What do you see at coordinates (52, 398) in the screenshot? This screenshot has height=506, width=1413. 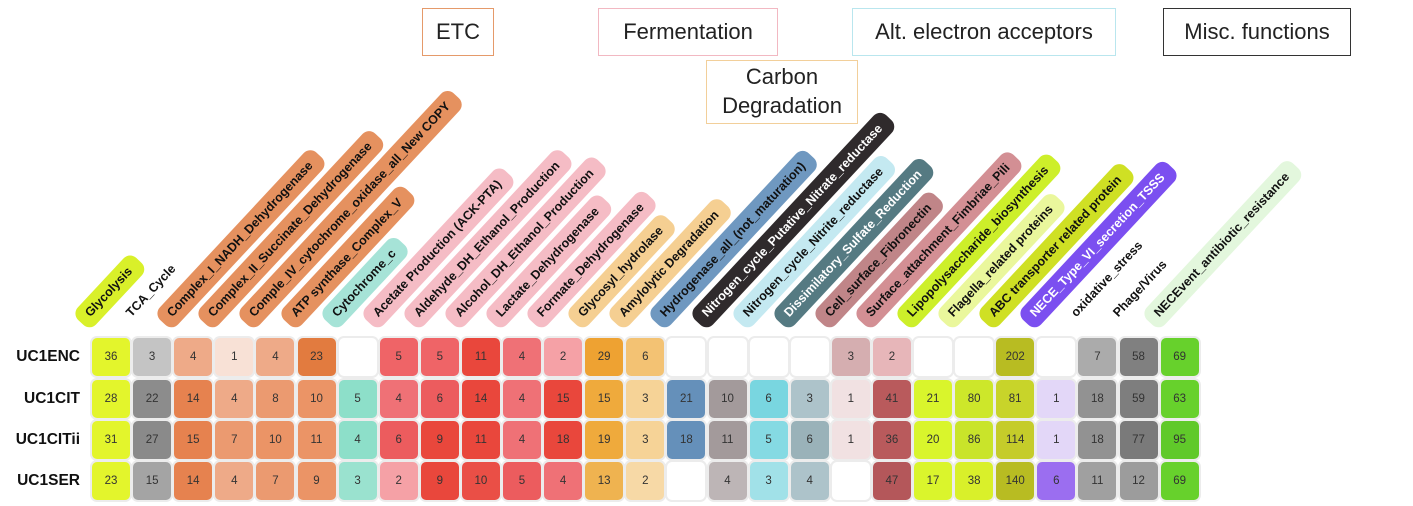 I see `row-label: UC1CIT` at bounding box center [52, 398].